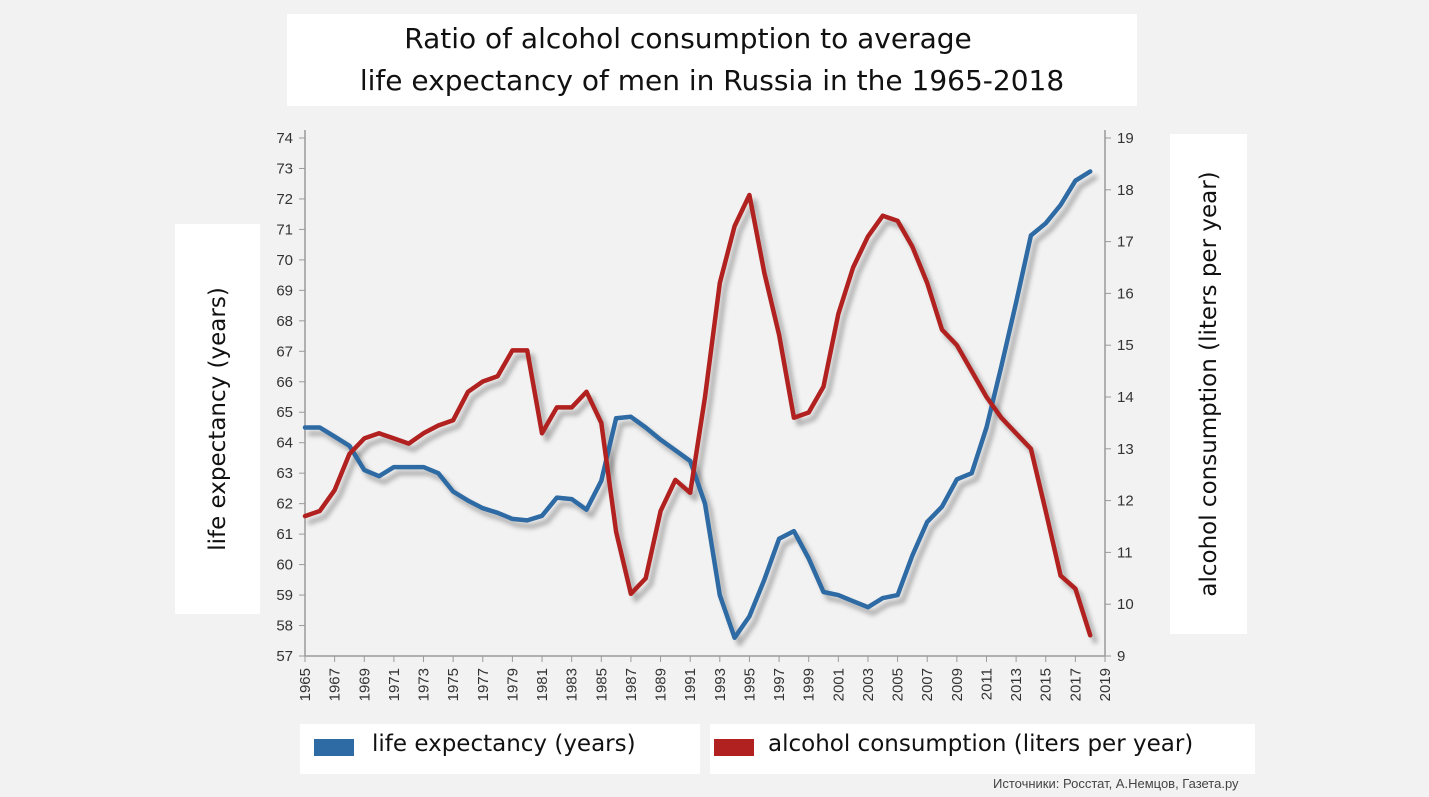 The height and width of the screenshot is (797, 1429). What do you see at coordinates (1125, 345) in the screenshot?
I see `y-right-tick-label: 15` at bounding box center [1125, 345].